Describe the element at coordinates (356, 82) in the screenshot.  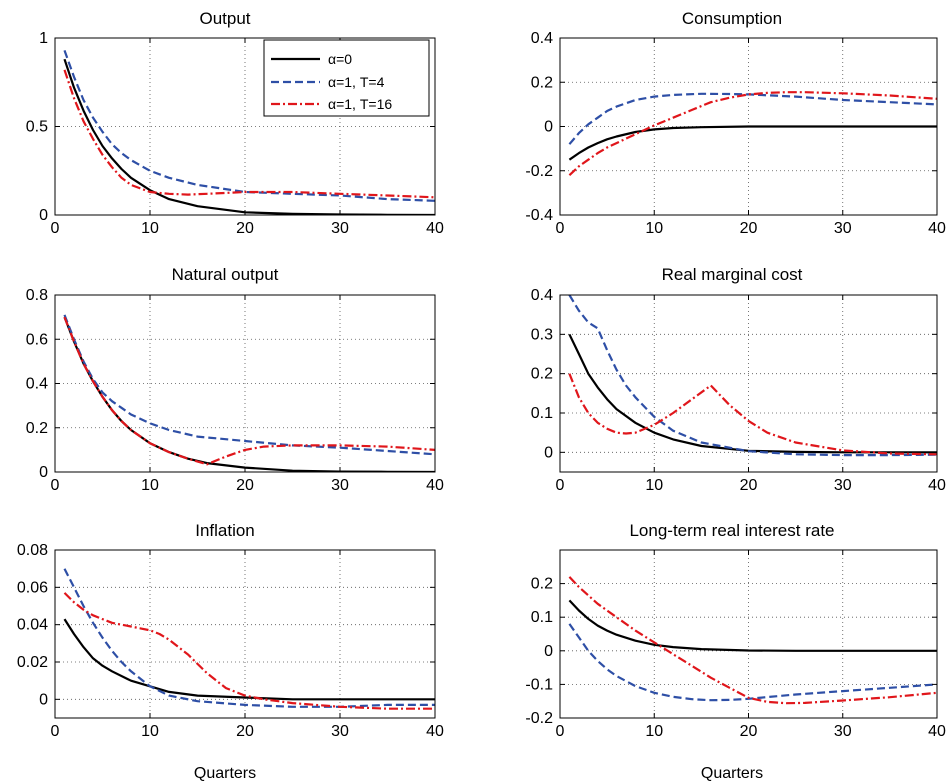
I see `legend-label: α=1, T=4` at that location.